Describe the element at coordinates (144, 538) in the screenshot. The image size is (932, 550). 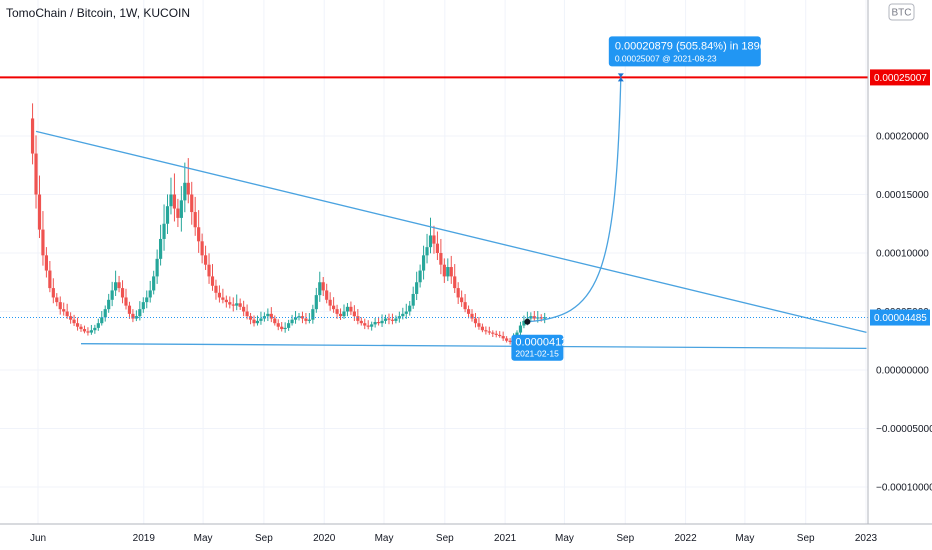
I see `x-tick-label: 2019` at that location.